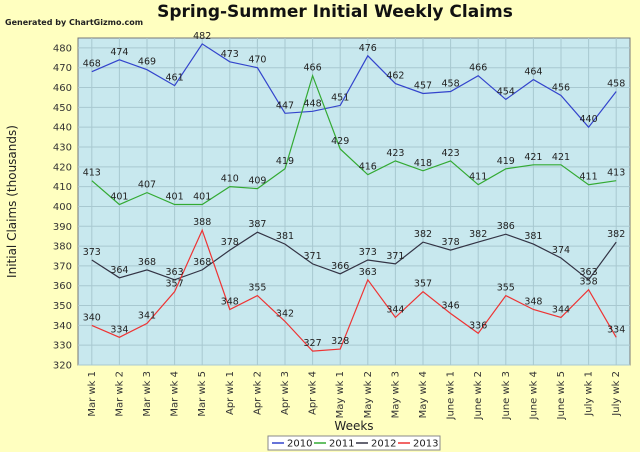 The height and width of the screenshot is (452, 640). Describe the element at coordinates (62, 88) in the screenshot. I see `y-tick-label: 460` at that location.